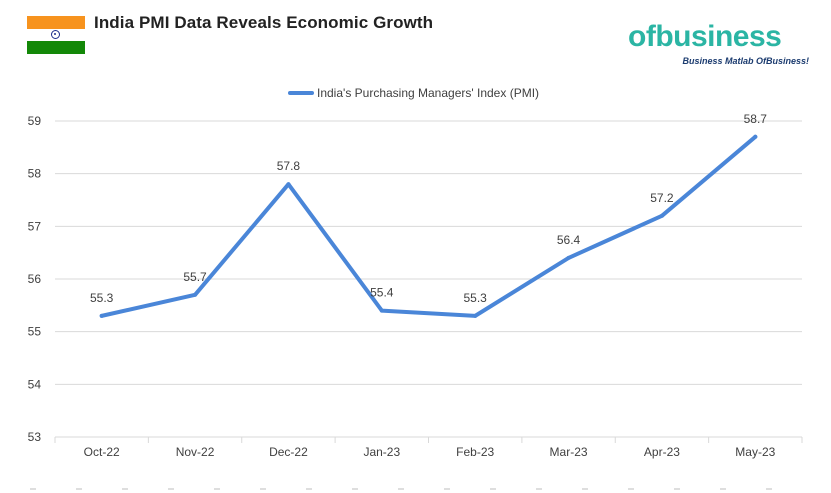  What do you see at coordinates (381, 452) in the screenshot?
I see `x-tick-label-Jan-23: Jan-23` at bounding box center [381, 452].